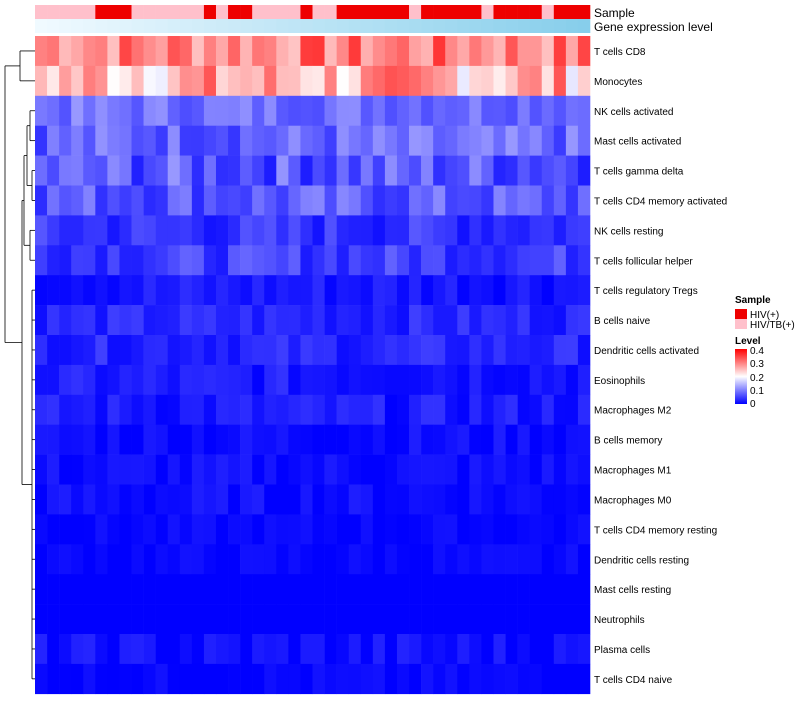 The height and width of the screenshot is (705, 800). What do you see at coordinates (618, 82) in the screenshot?
I see `row-label: Monocytes` at bounding box center [618, 82].